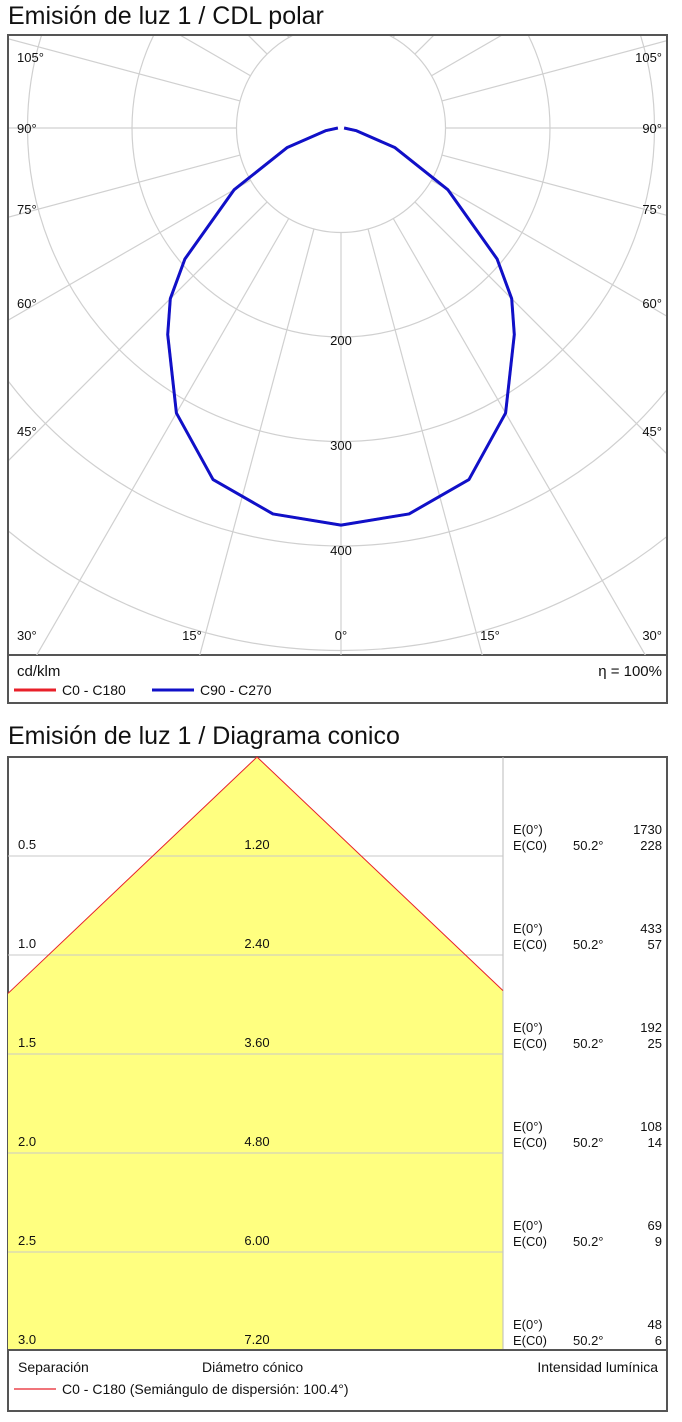  What do you see at coordinates (651, 1126) in the screenshot?
I see `e0-value: 108` at bounding box center [651, 1126].